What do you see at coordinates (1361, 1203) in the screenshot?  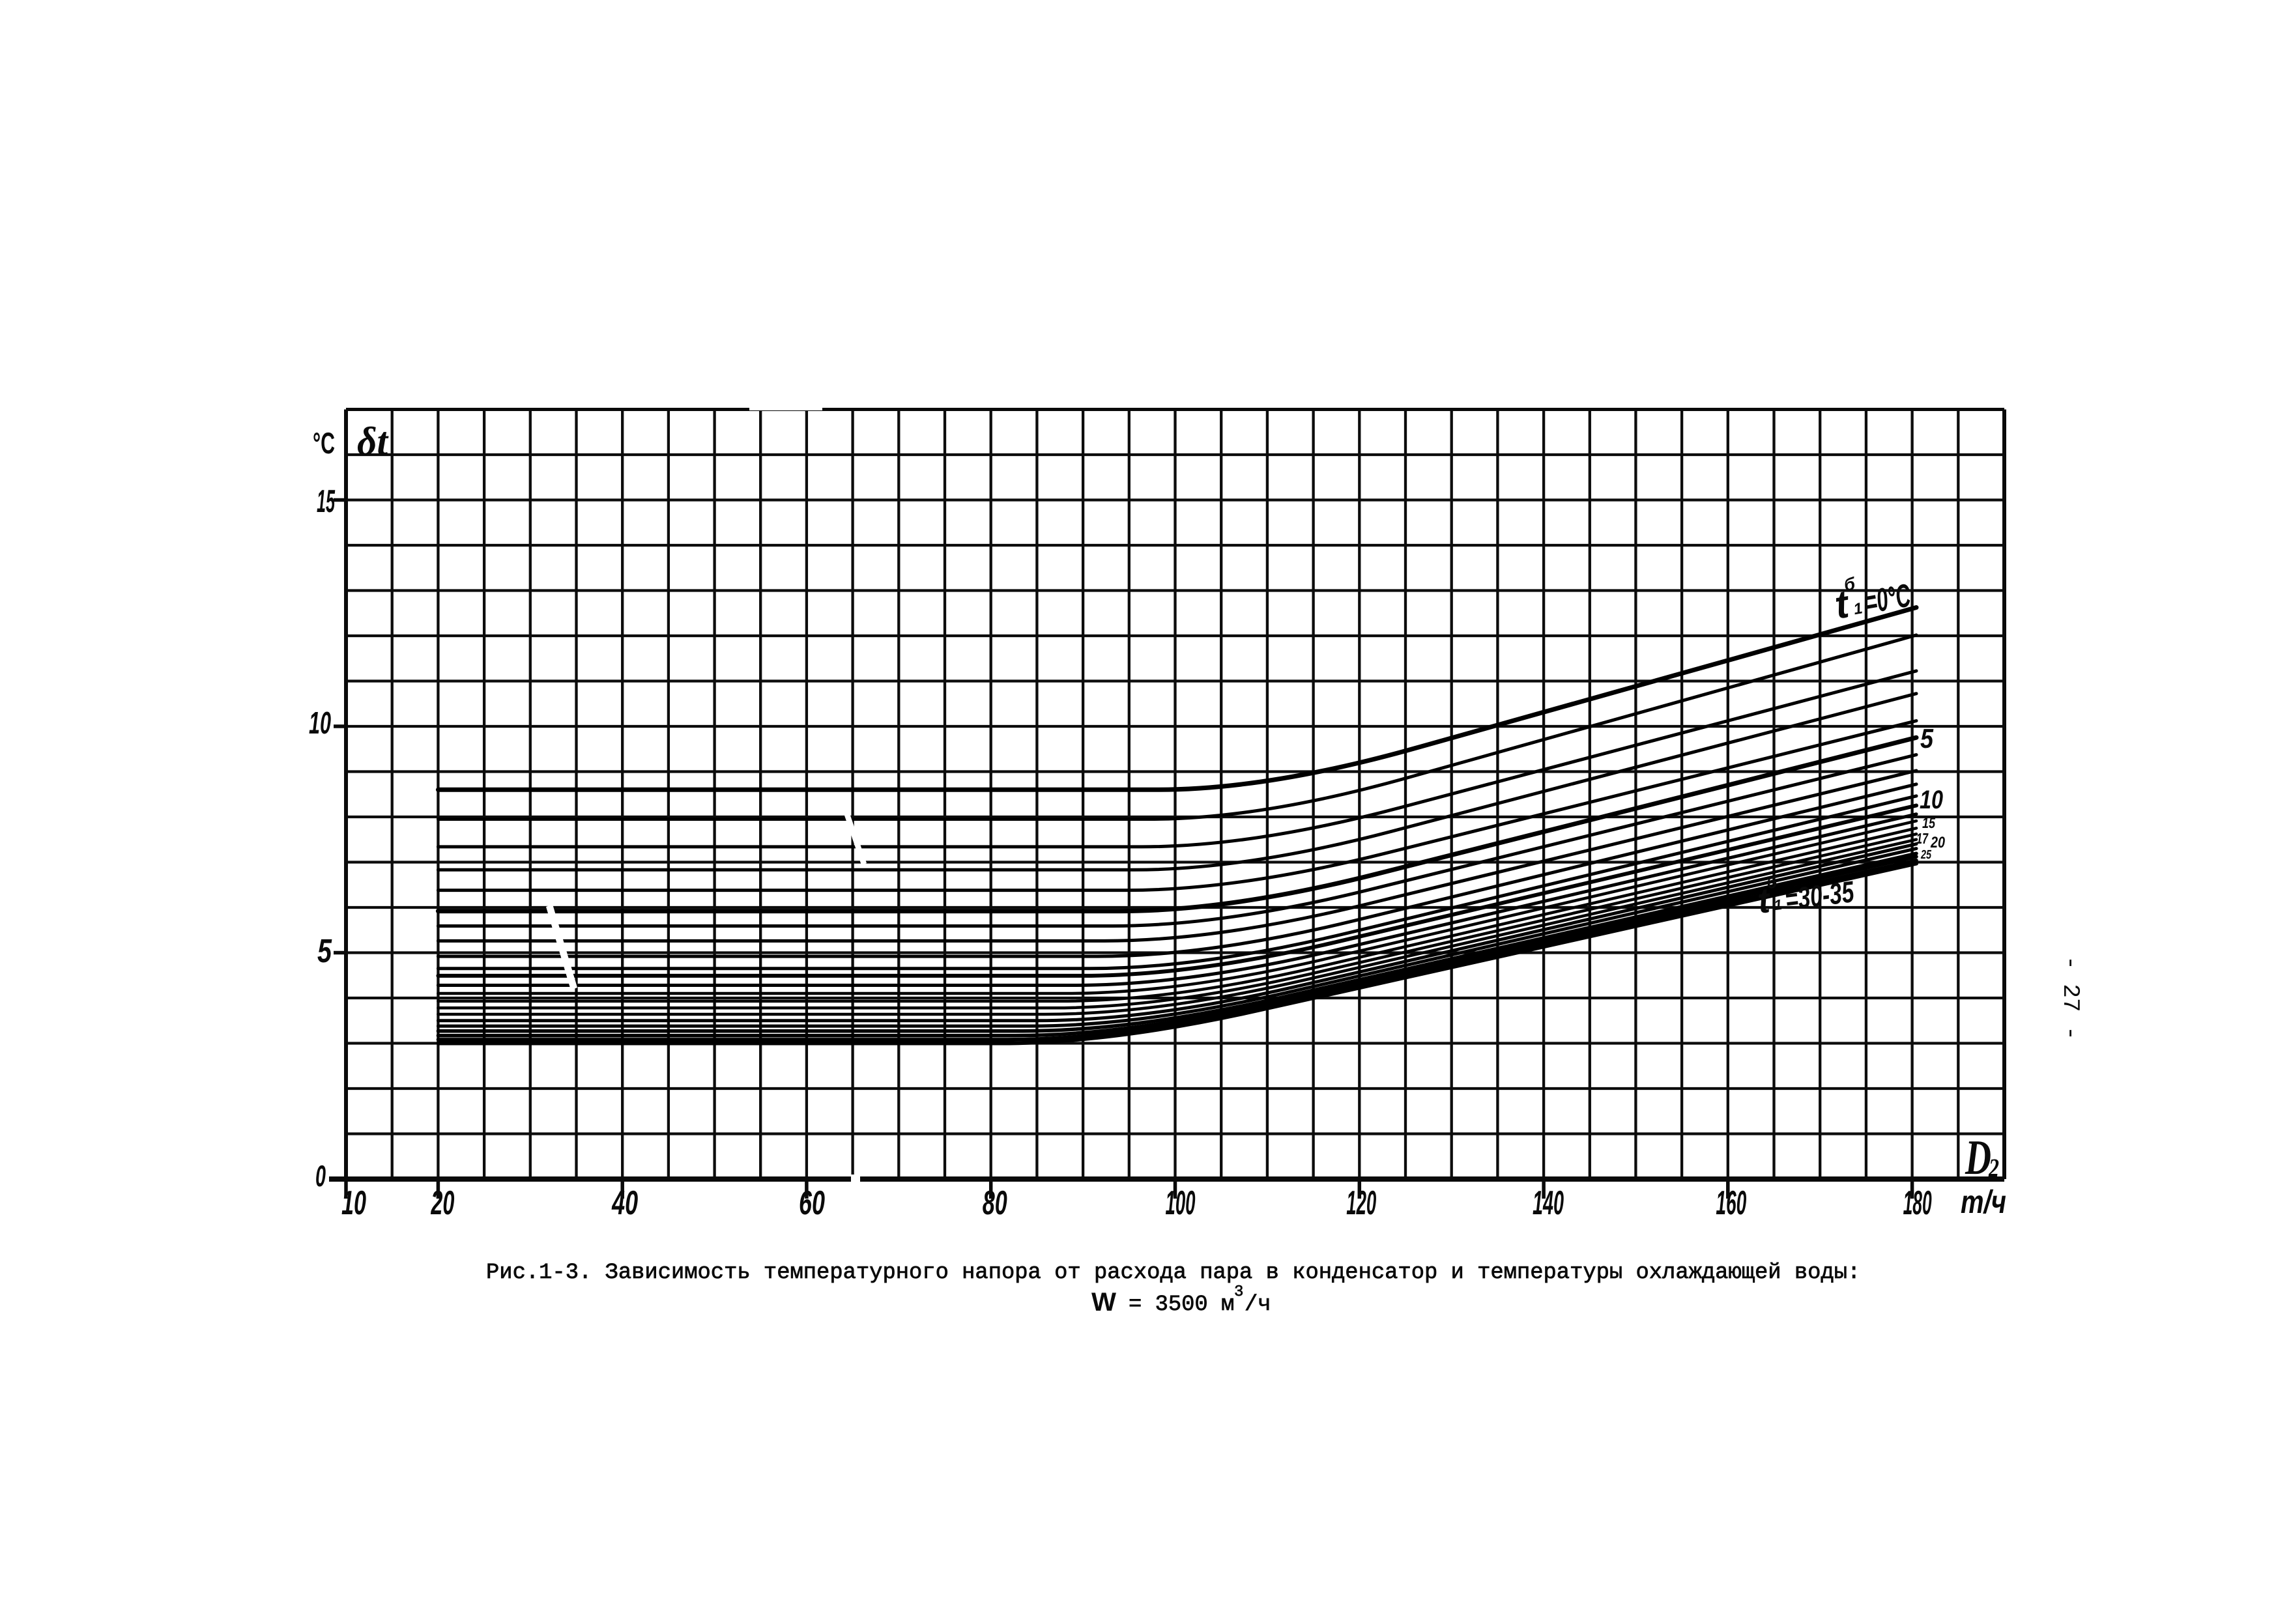 I see `svg-text: 120` at bounding box center [1361, 1203].